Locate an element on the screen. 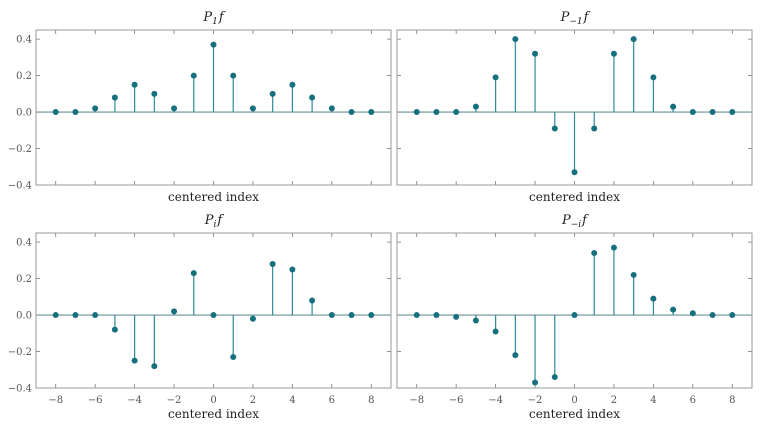 The width and height of the screenshot is (760, 432). y-tick-label: 0.4 is located at coordinates (24, 243).